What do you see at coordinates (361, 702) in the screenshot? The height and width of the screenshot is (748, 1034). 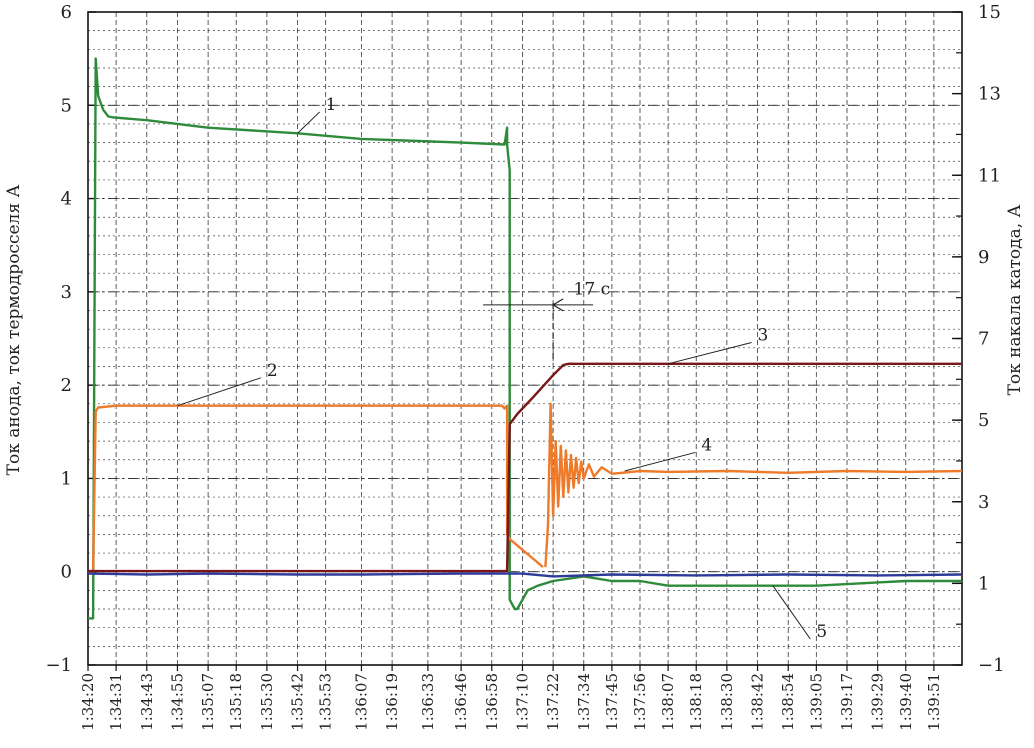 I see `x-tick-label: 1:36:07` at bounding box center [361, 702].